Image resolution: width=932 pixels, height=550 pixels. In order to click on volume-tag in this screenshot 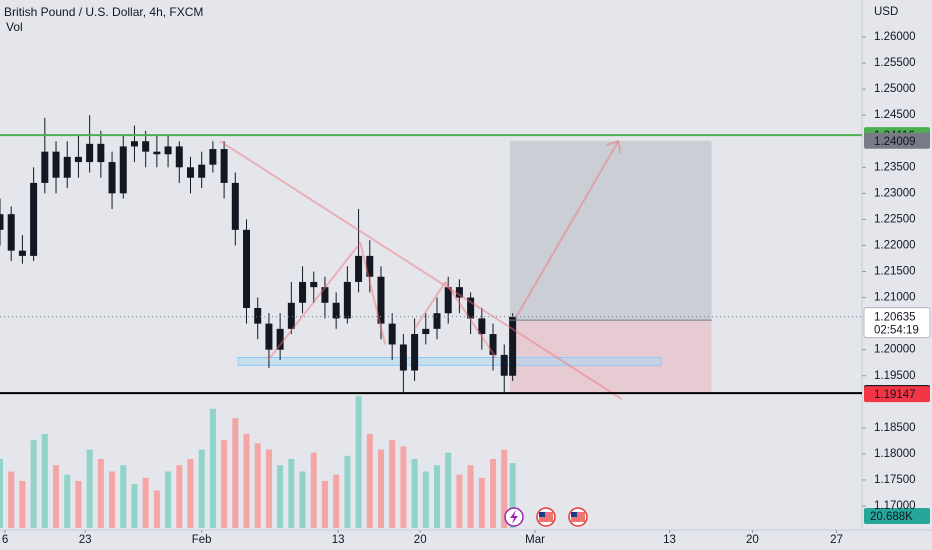, I will do `click(897, 516)`.